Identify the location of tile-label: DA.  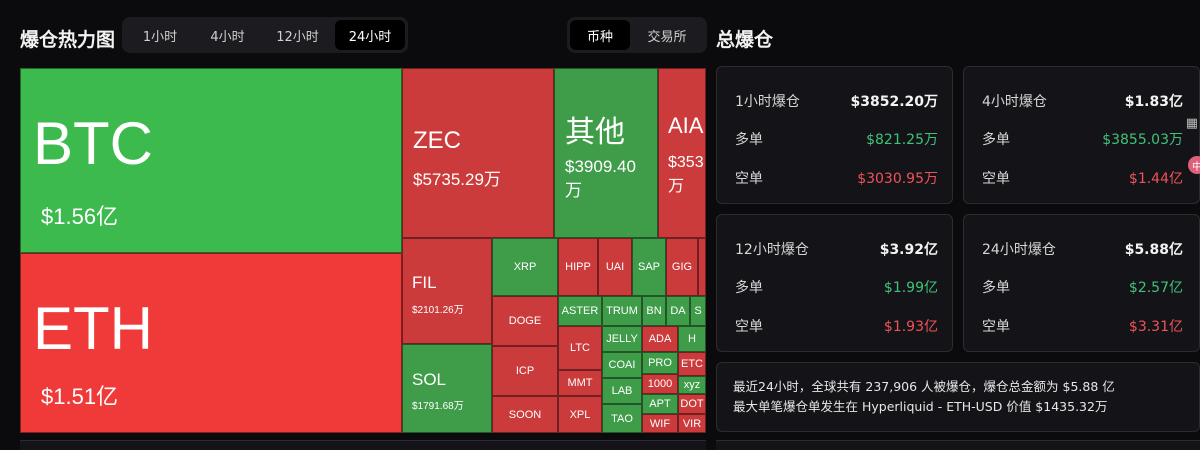
(678, 311).